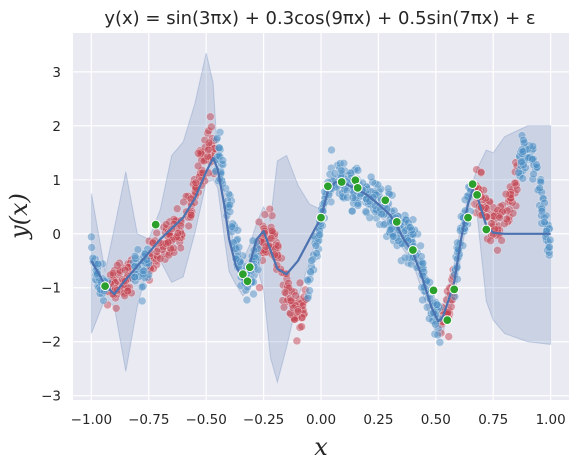  I want to click on x-axis-label: x, so click(321, 447).